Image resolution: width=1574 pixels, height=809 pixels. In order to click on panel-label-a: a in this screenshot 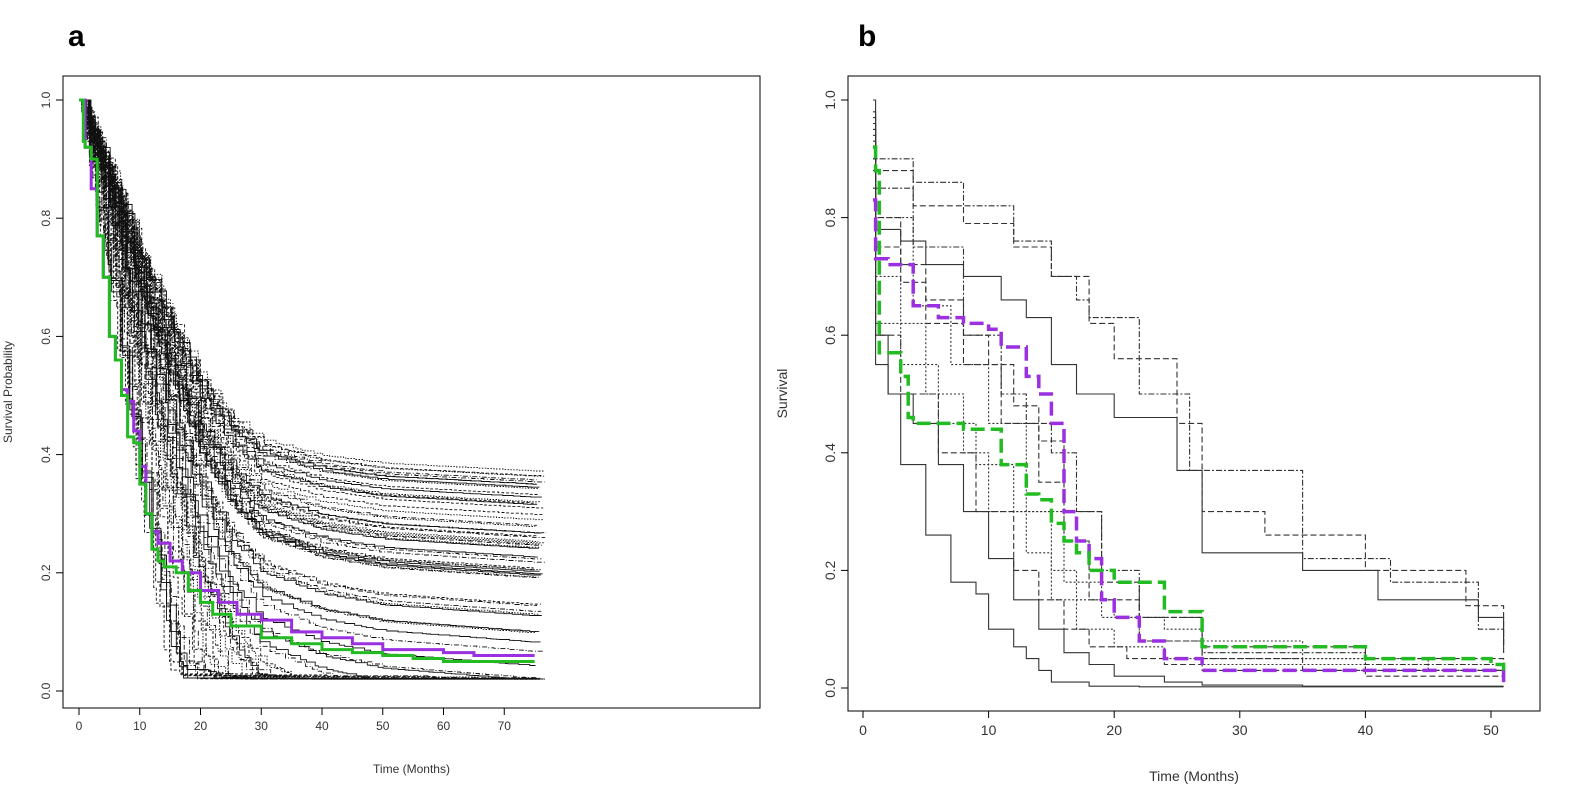, I will do `click(76, 36)`.